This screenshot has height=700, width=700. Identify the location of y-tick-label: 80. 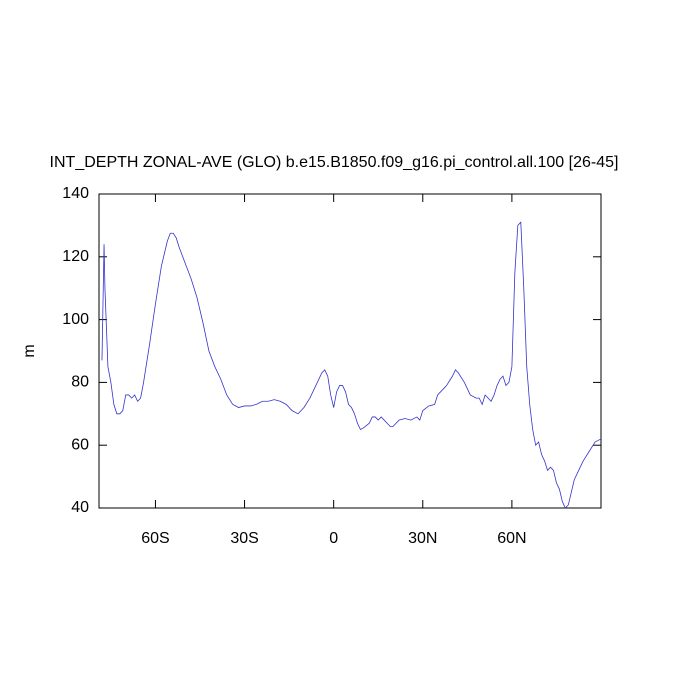
(80, 382).